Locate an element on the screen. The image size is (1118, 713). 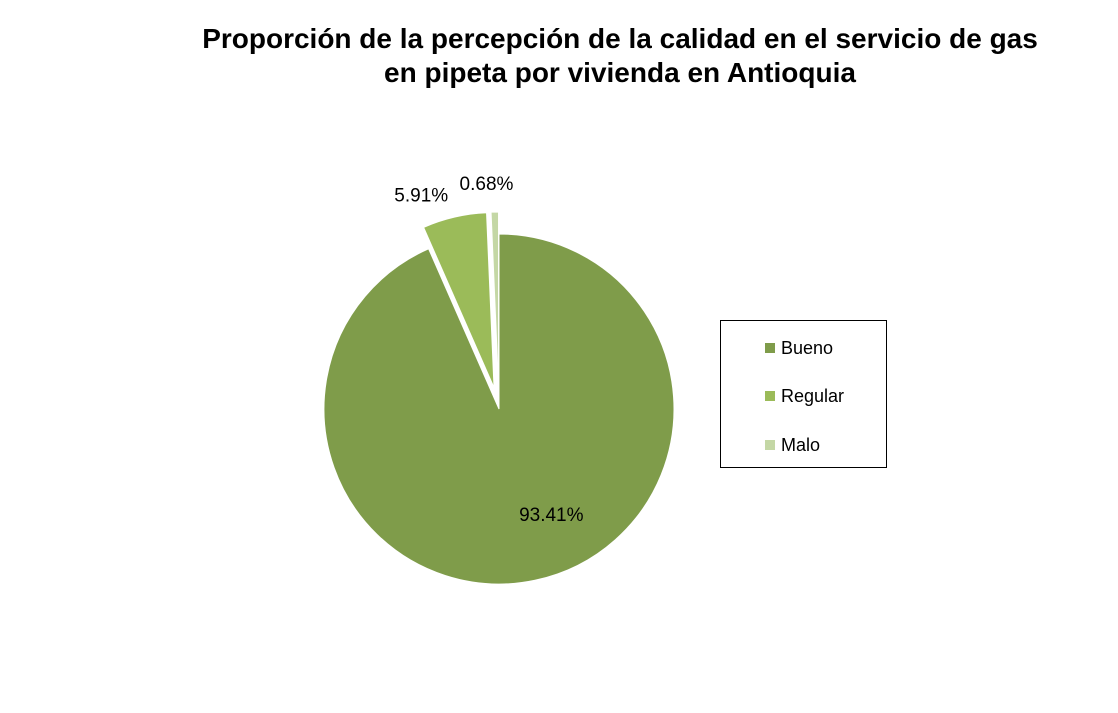
legend-item-malo: Malo is located at coordinates (792, 445).